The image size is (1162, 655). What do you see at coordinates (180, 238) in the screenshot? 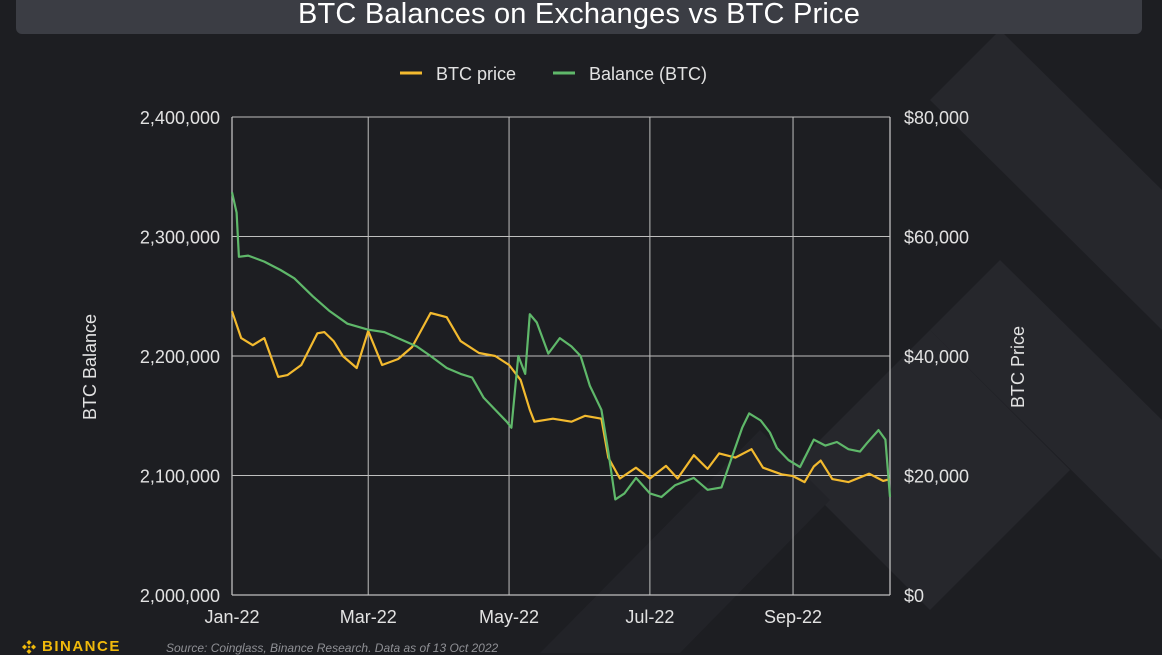
I see `y-tick-label: 2,300,000` at bounding box center [180, 238].